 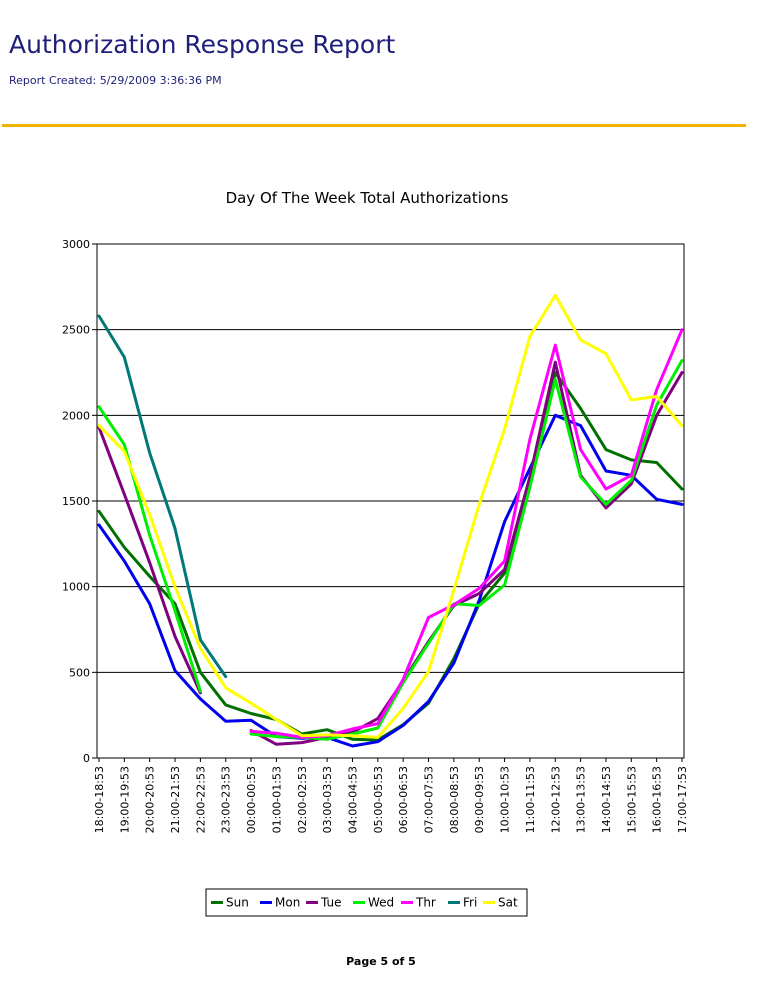 What do you see at coordinates (175, 799) in the screenshot?
I see `x-tick-label: 21:00-21:53` at bounding box center [175, 799].